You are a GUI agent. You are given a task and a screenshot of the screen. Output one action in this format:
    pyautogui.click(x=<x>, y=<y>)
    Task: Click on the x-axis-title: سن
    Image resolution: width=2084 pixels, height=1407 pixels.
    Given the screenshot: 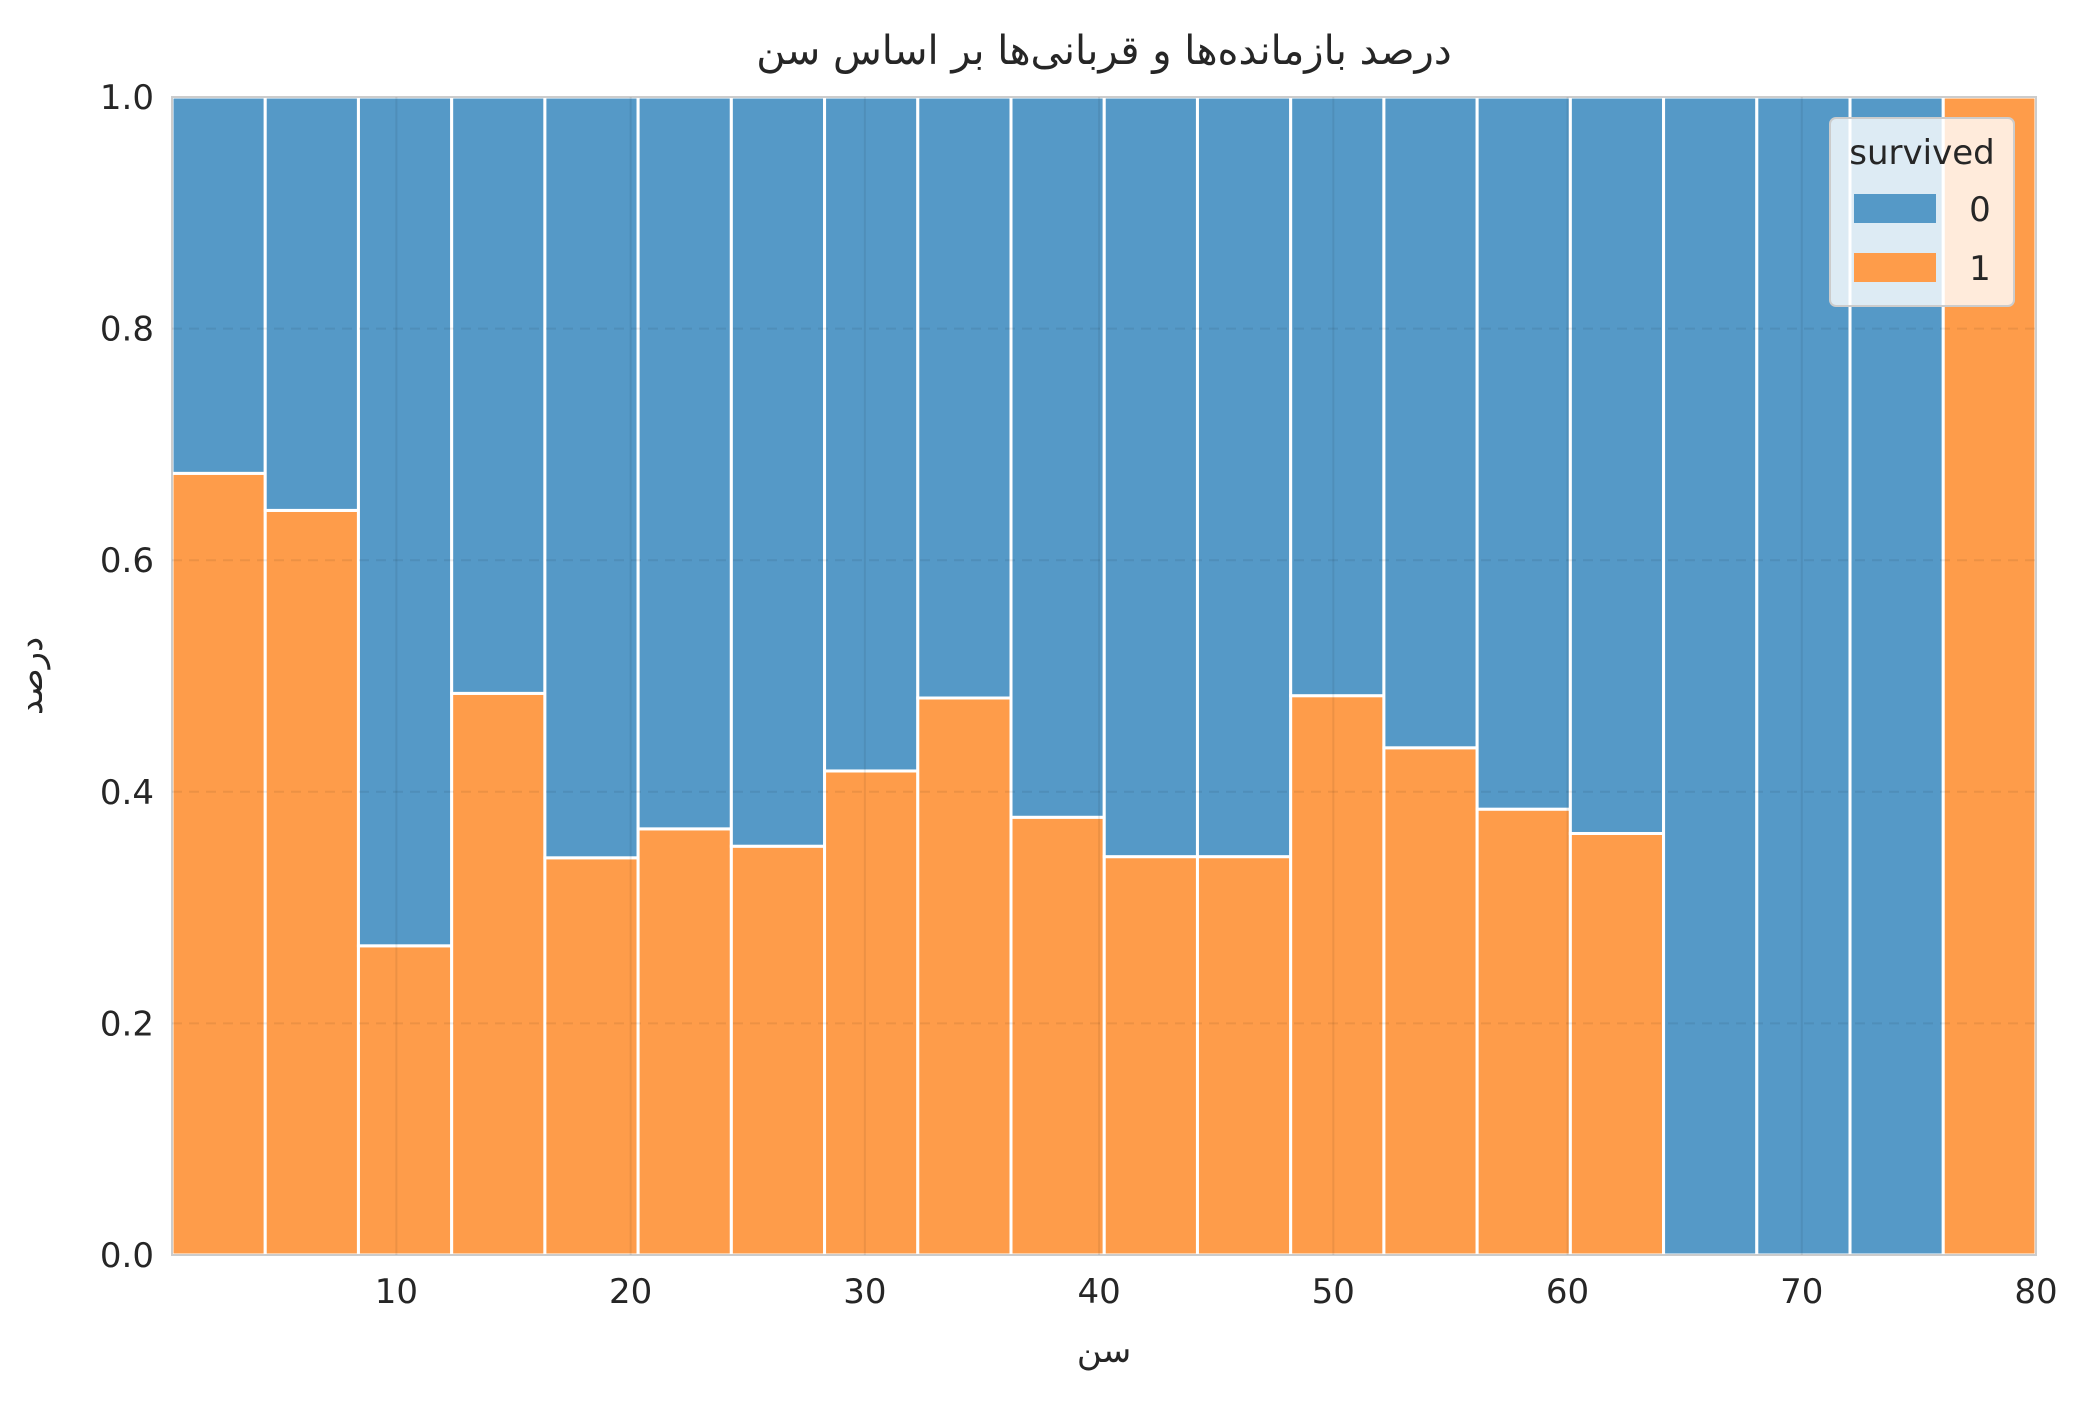 What is the action you would take?
    pyautogui.click(x=1104, y=1351)
    